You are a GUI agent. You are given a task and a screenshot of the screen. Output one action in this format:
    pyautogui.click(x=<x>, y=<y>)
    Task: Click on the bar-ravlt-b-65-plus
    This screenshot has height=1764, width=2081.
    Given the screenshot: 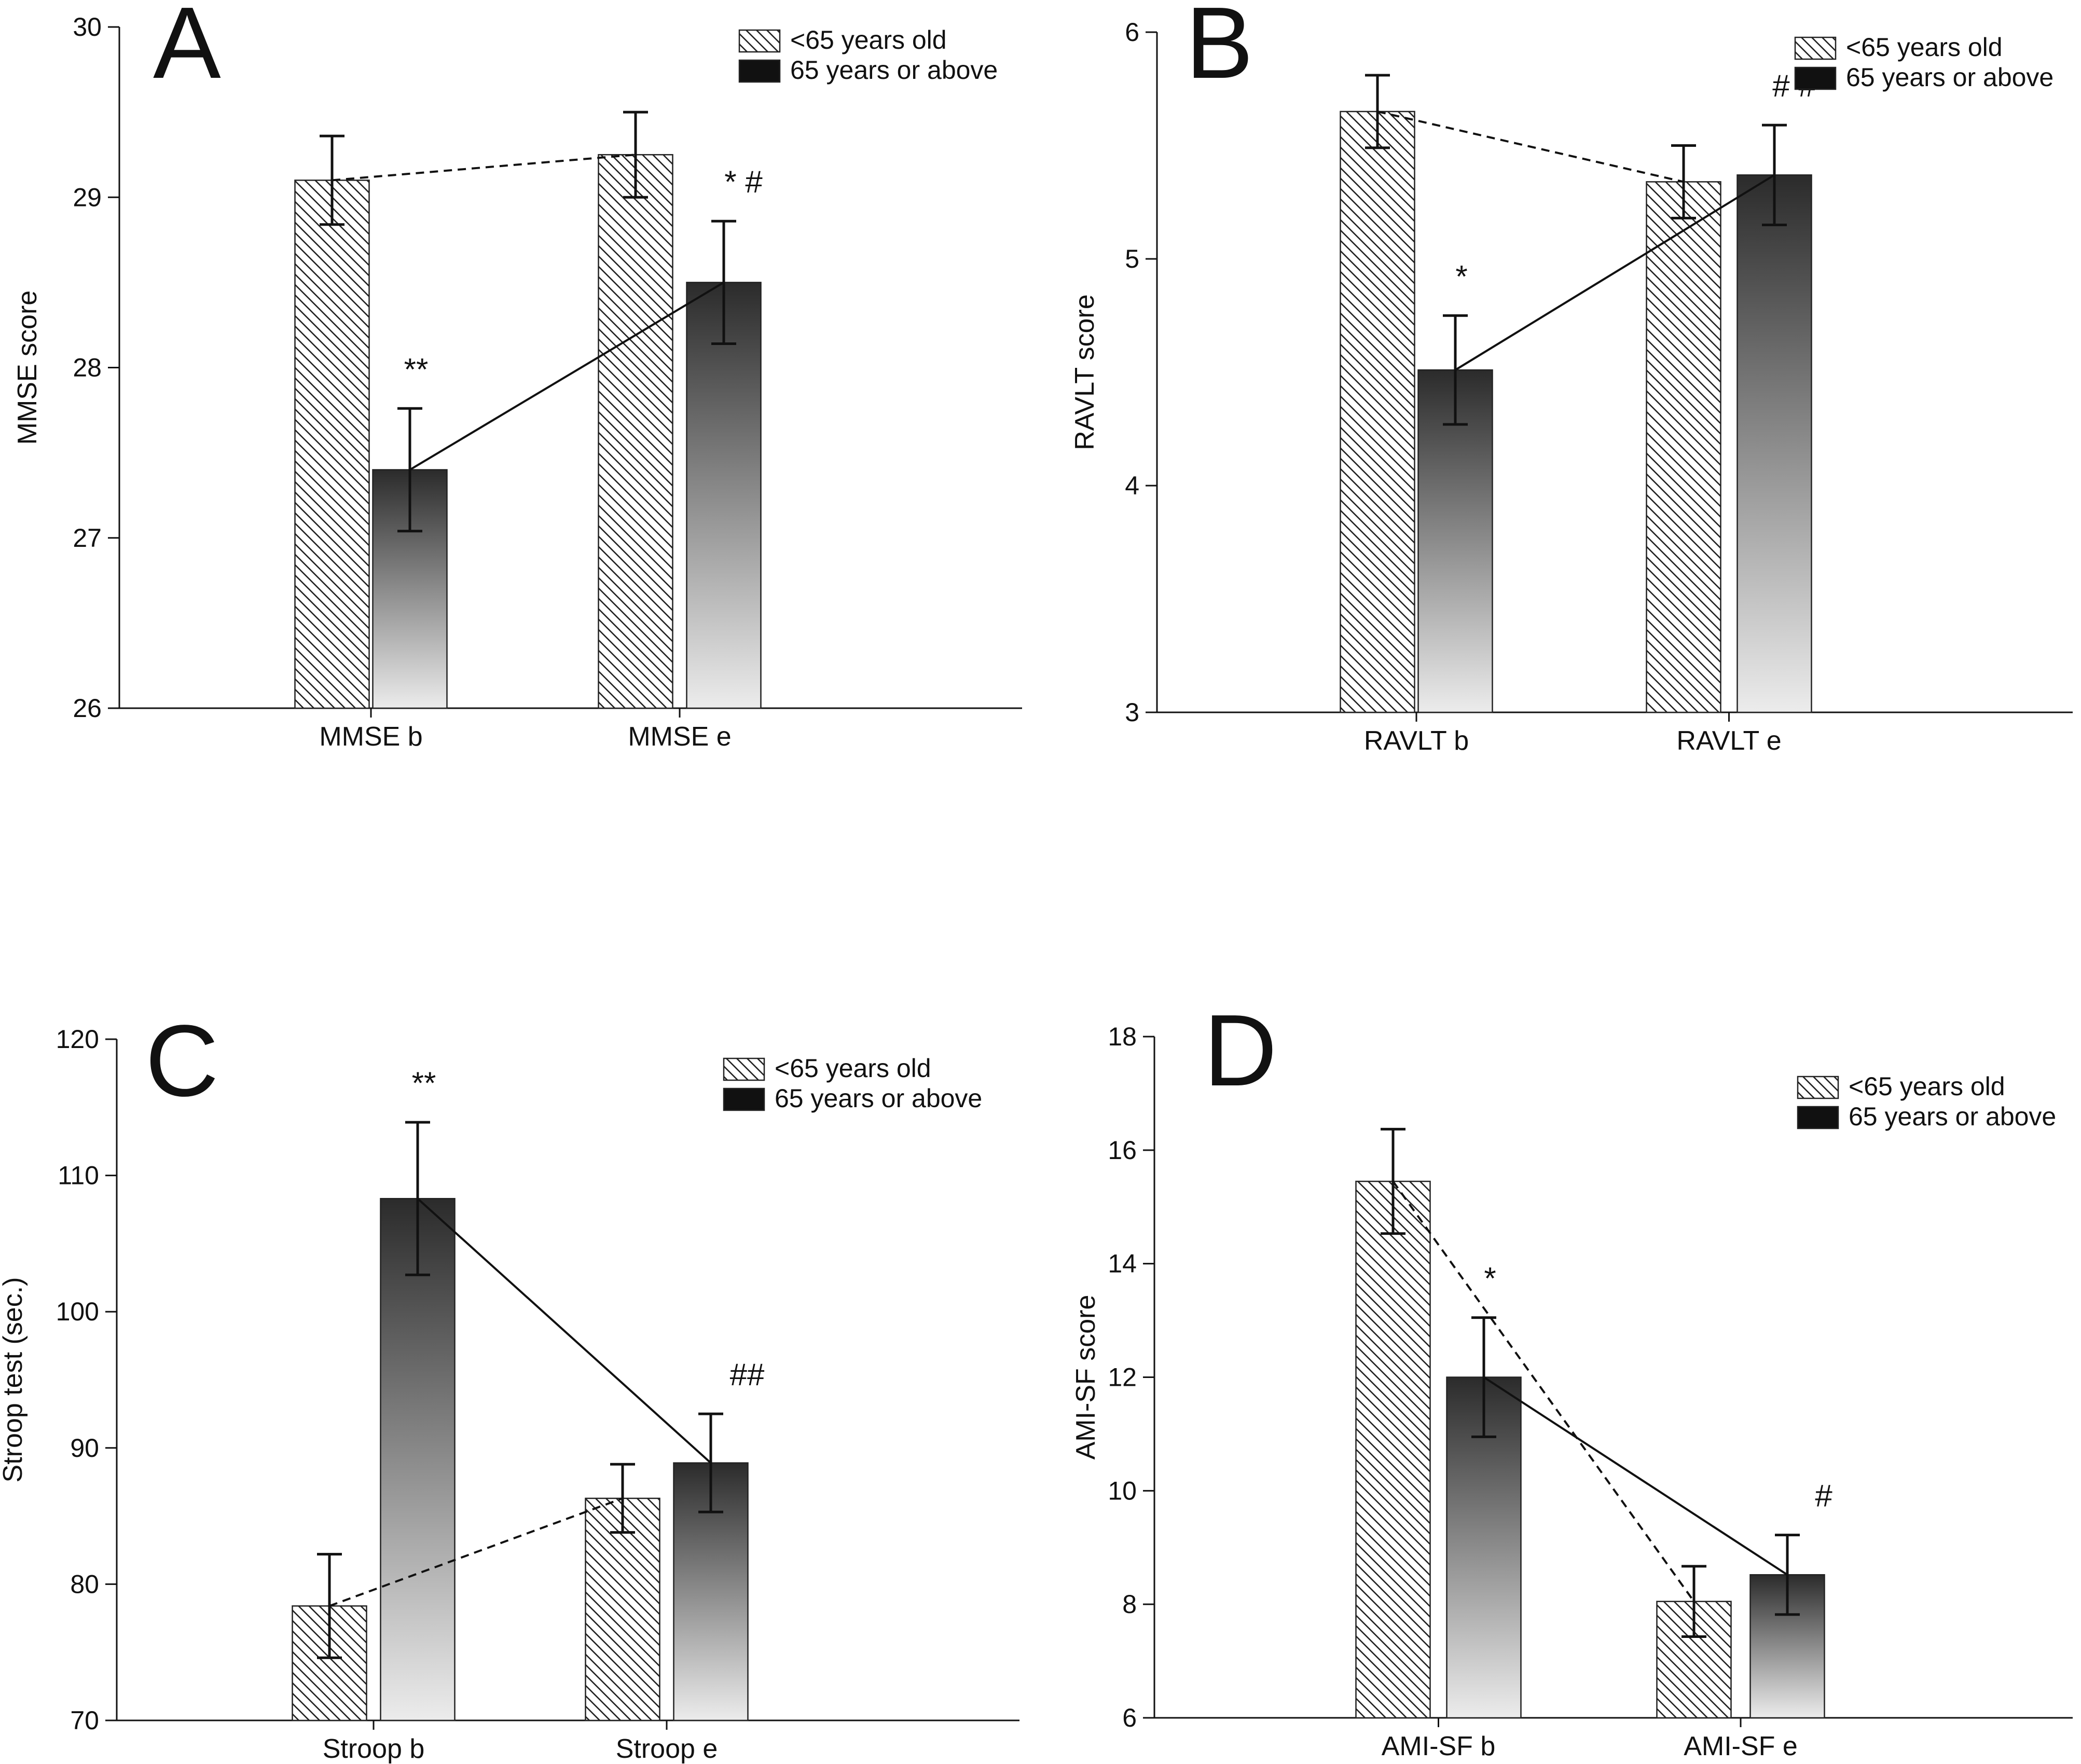 What is the action you would take?
    pyautogui.click(x=1455, y=541)
    